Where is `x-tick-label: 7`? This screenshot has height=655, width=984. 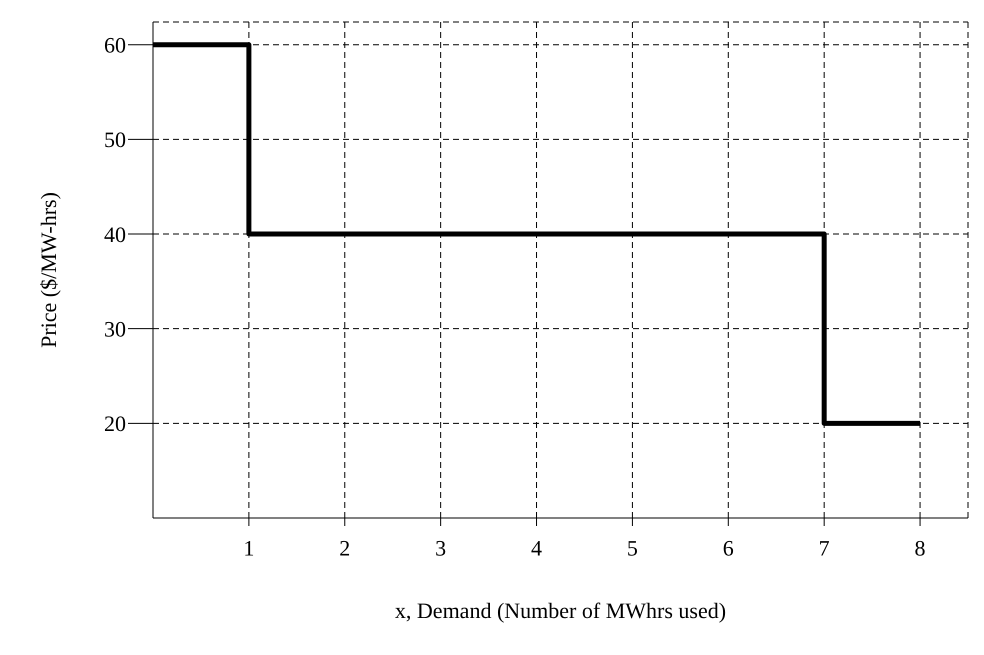
x-tick-label: 7 is located at coordinates (824, 548).